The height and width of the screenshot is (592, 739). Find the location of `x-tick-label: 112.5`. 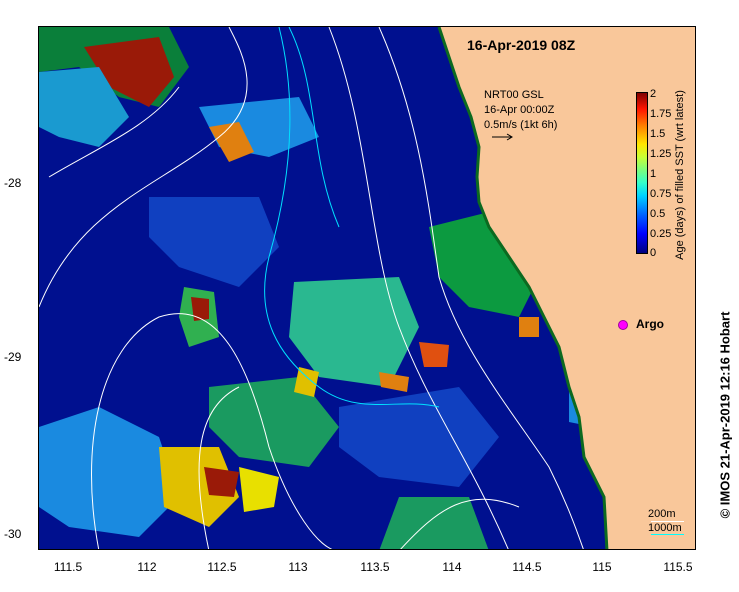

x-tick-label: 112.5 is located at coordinates (222, 567).